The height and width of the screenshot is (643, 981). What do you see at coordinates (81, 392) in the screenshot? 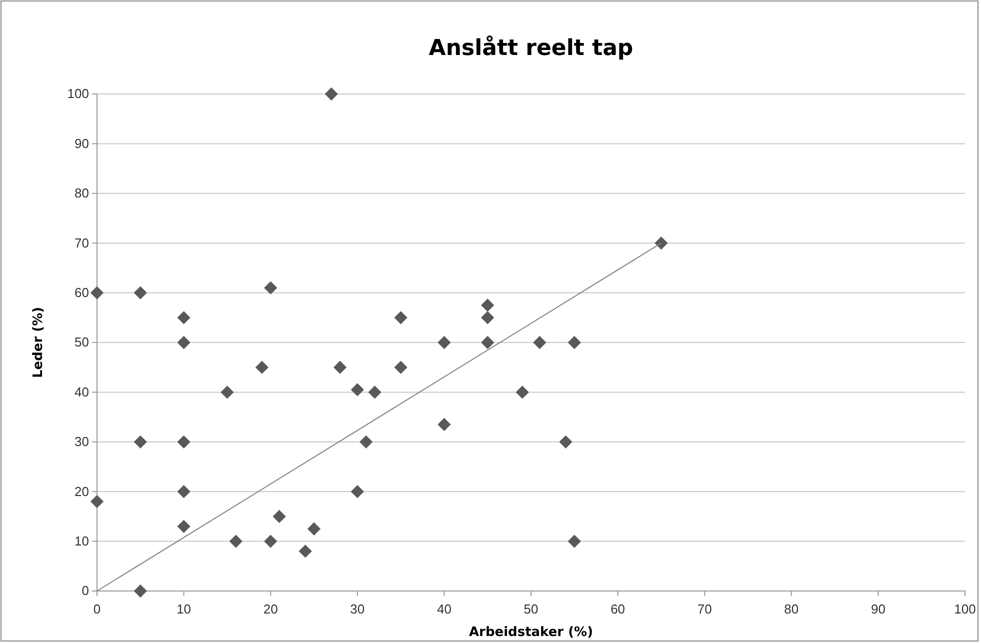
I see `y-tick-label: 40` at bounding box center [81, 392].